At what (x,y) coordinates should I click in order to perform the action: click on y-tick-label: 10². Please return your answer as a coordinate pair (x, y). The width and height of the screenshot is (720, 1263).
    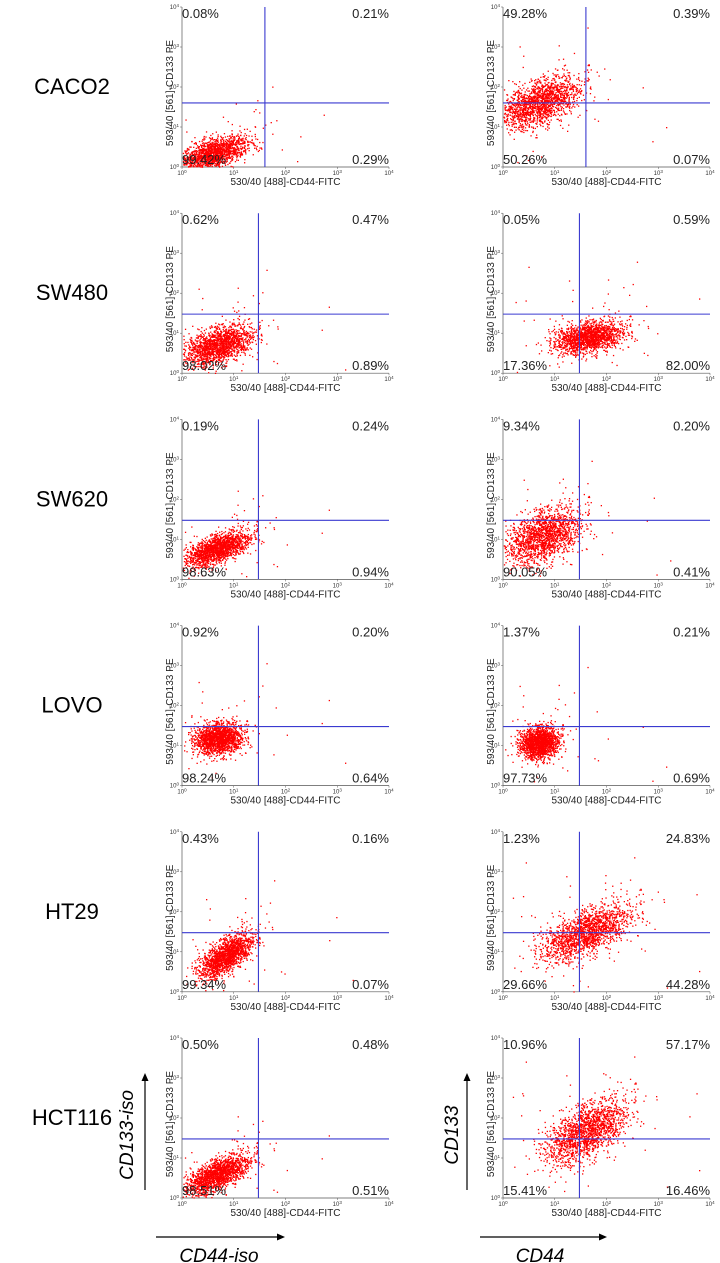
    Looking at the image, I should click on (496, 87).